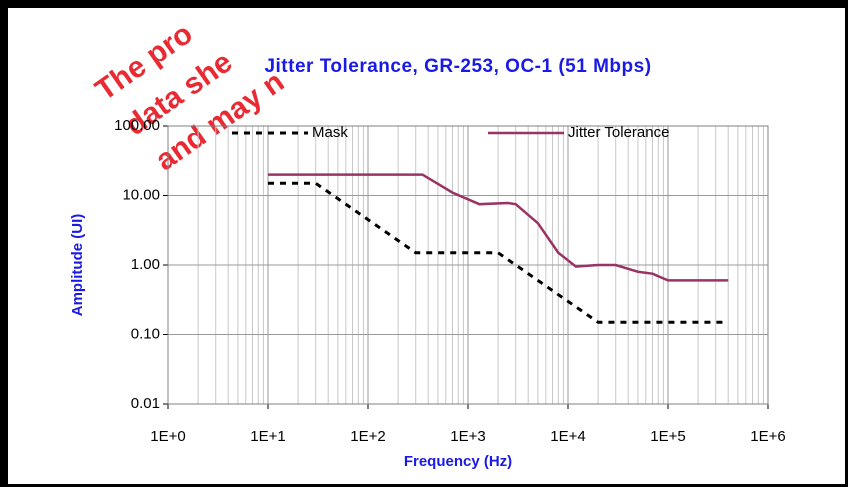 The width and height of the screenshot is (848, 487). I want to click on x-axis-label: Frequency (Hz), so click(458, 461).